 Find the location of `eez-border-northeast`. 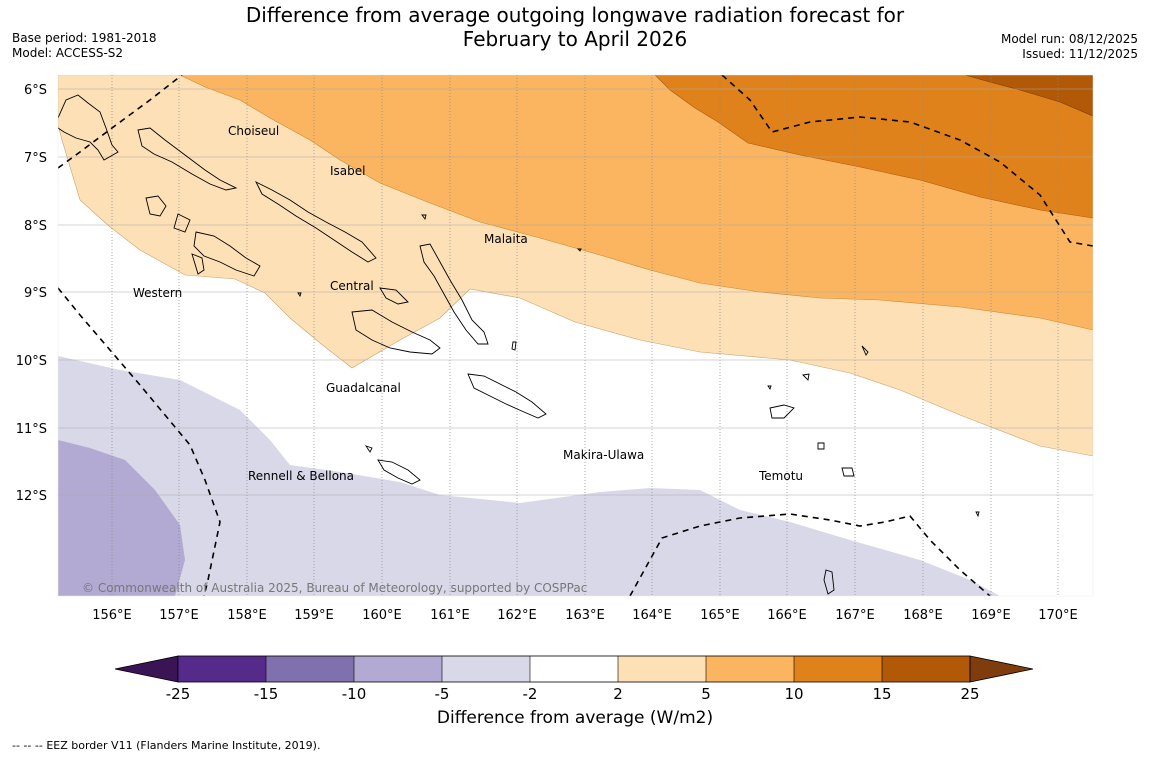

eez-border-northeast is located at coordinates (907, 161).